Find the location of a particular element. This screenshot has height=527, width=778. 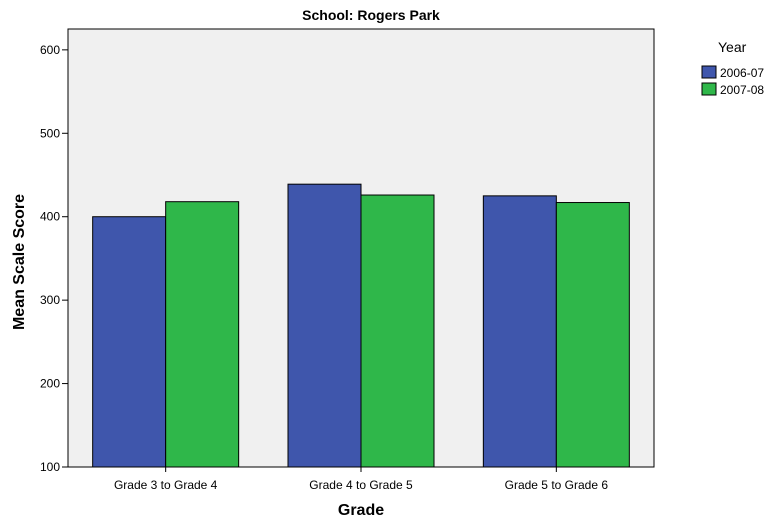

legend-label: 2007-08 is located at coordinates (742, 90).